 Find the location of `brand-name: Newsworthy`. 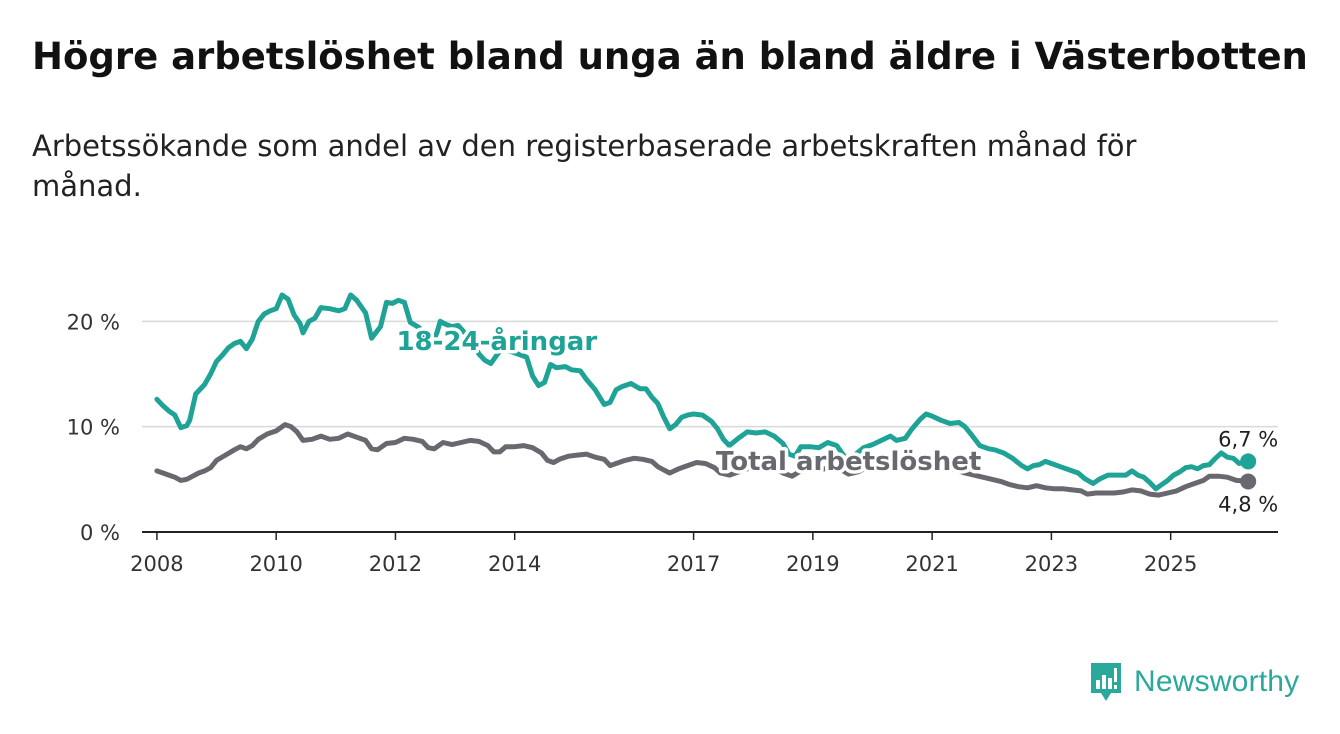

brand-name: Newsworthy is located at coordinates (1217, 681).